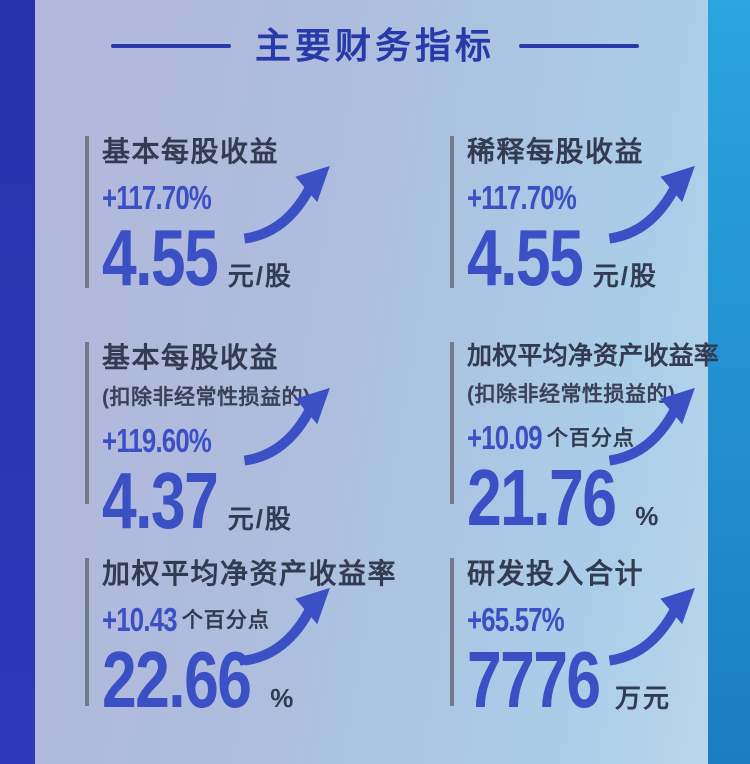 The image size is (750, 764). Describe the element at coordinates (17, 382) in the screenshot. I see `left-border-strip` at that location.